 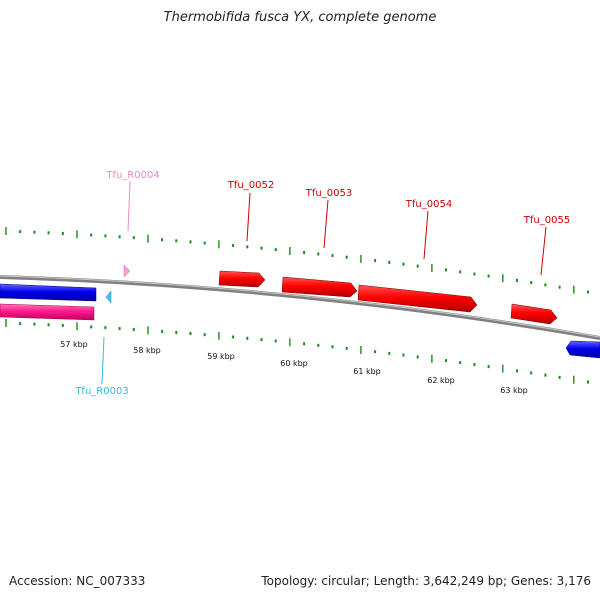 I want to click on cds-minus-blue-right, so click(x=582, y=349).